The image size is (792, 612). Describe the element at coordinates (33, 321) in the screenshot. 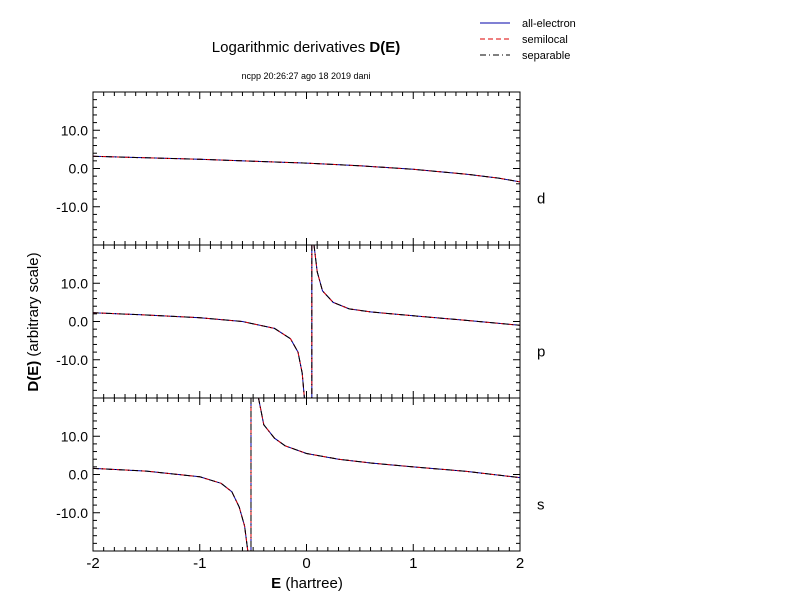

I see `y-axis-label: D(E) (arbitrary scale)` at that location.